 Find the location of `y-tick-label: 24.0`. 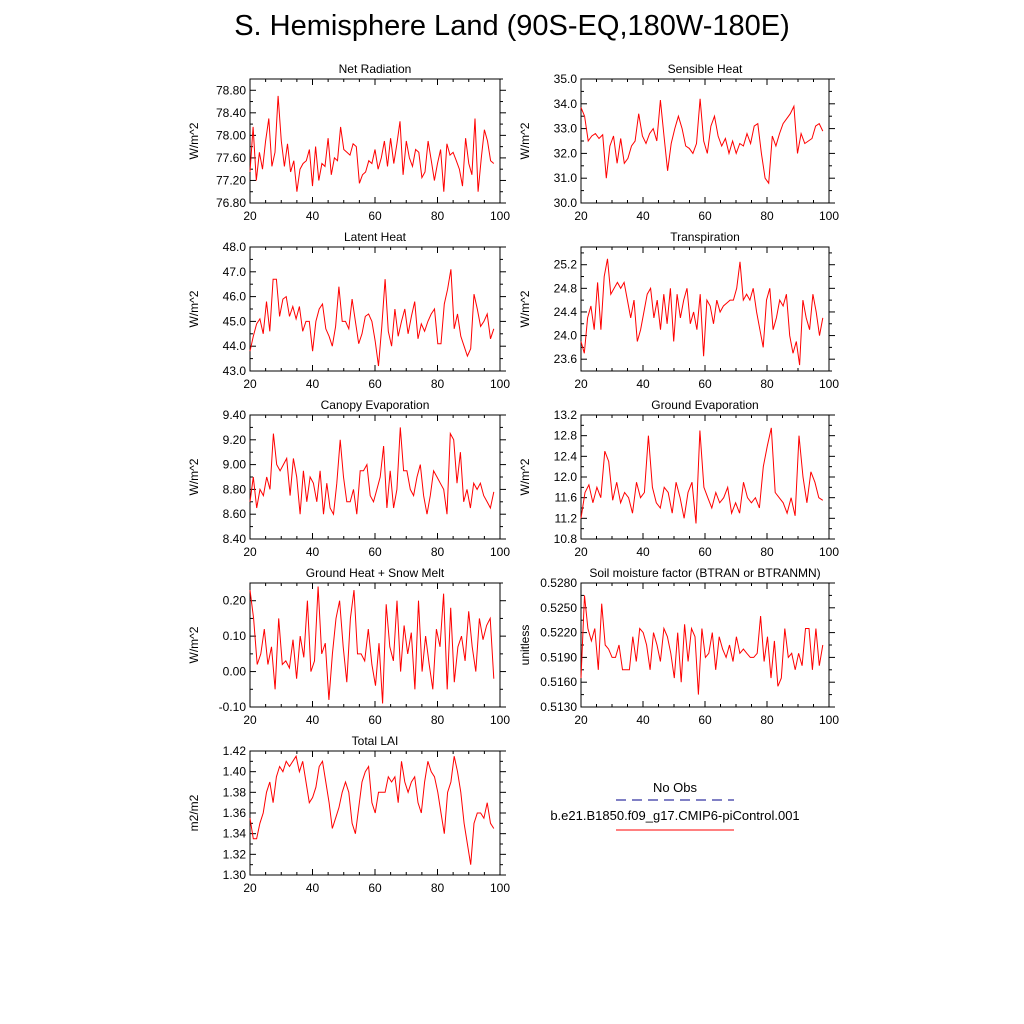

y-tick-label: 24.0 is located at coordinates (566, 336).